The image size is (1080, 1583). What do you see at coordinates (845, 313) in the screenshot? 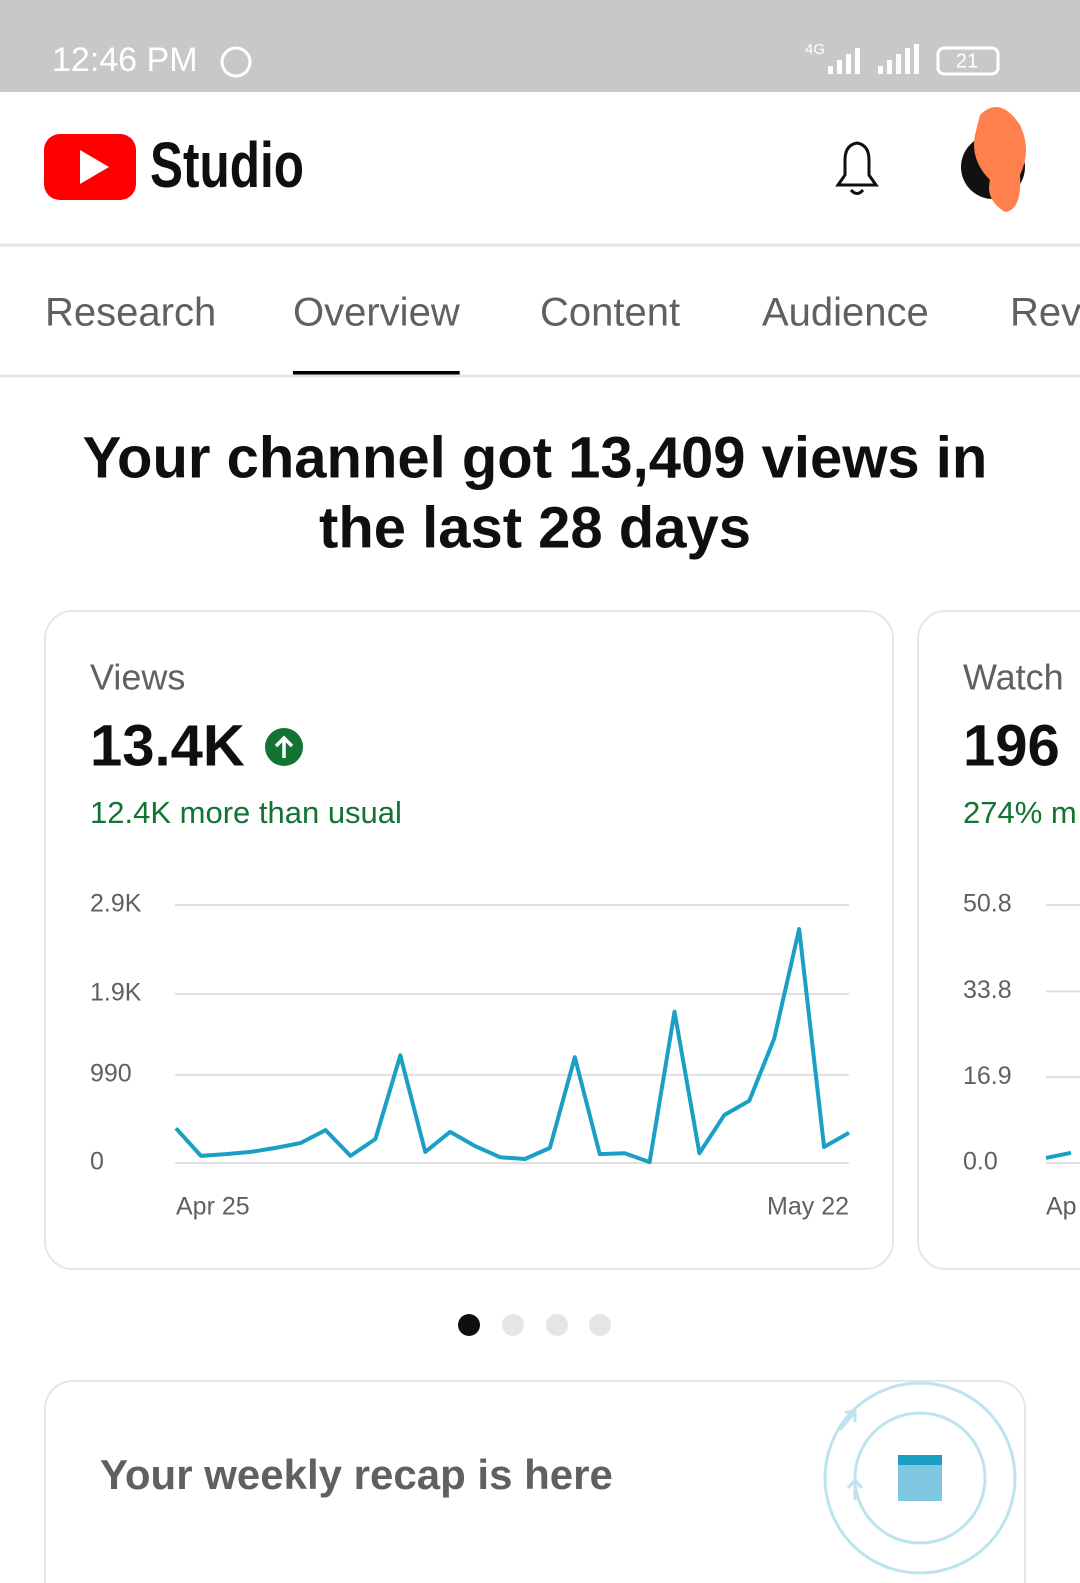
I see `tab: Audience` at bounding box center [845, 313].